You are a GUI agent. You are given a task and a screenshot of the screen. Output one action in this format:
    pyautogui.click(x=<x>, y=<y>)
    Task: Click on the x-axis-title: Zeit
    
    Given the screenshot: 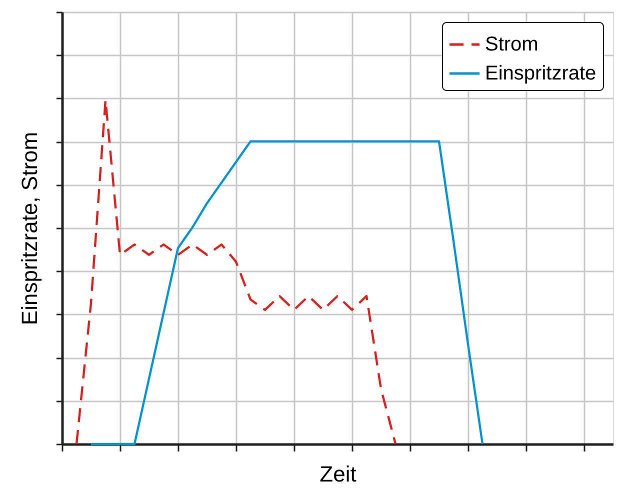 What is the action you would take?
    pyautogui.click(x=338, y=473)
    